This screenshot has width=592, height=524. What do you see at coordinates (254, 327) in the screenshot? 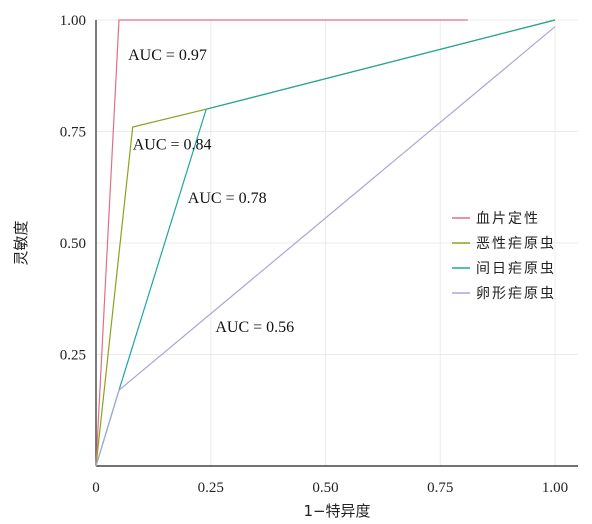
I see `auc-label: AUC = 0.56` at bounding box center [254, 327].